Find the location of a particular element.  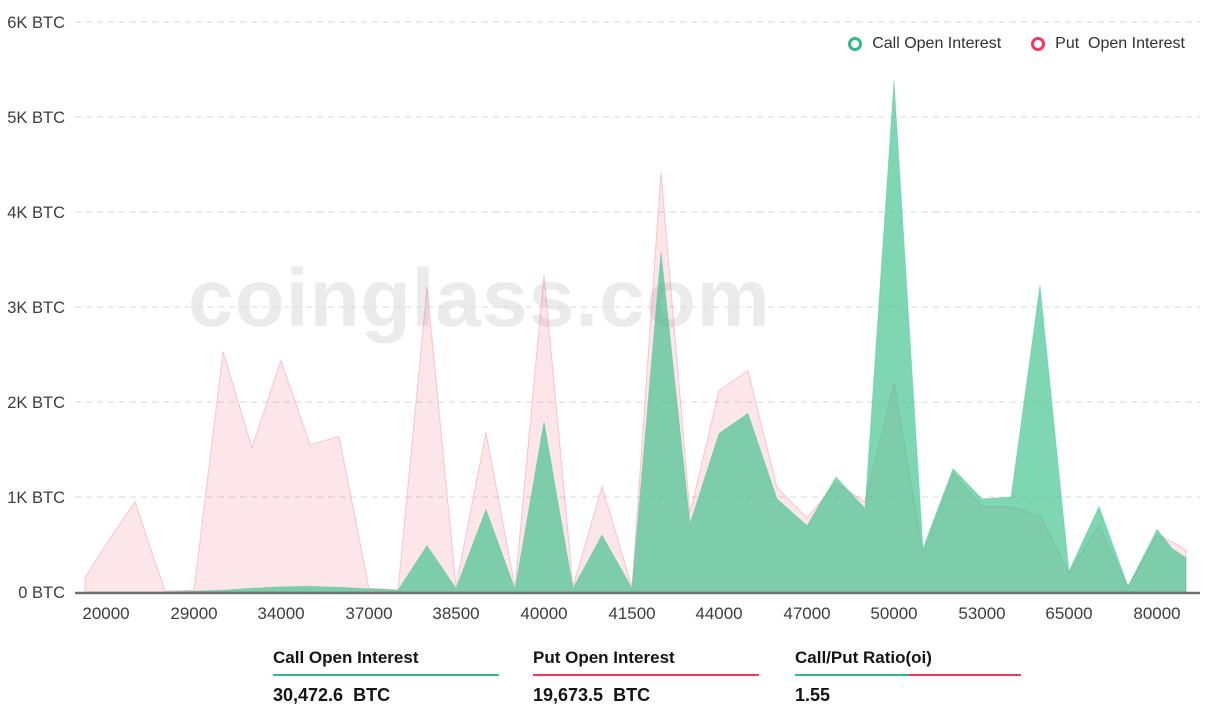

put-series-dot-icon is located at coordinates (1038, 44).